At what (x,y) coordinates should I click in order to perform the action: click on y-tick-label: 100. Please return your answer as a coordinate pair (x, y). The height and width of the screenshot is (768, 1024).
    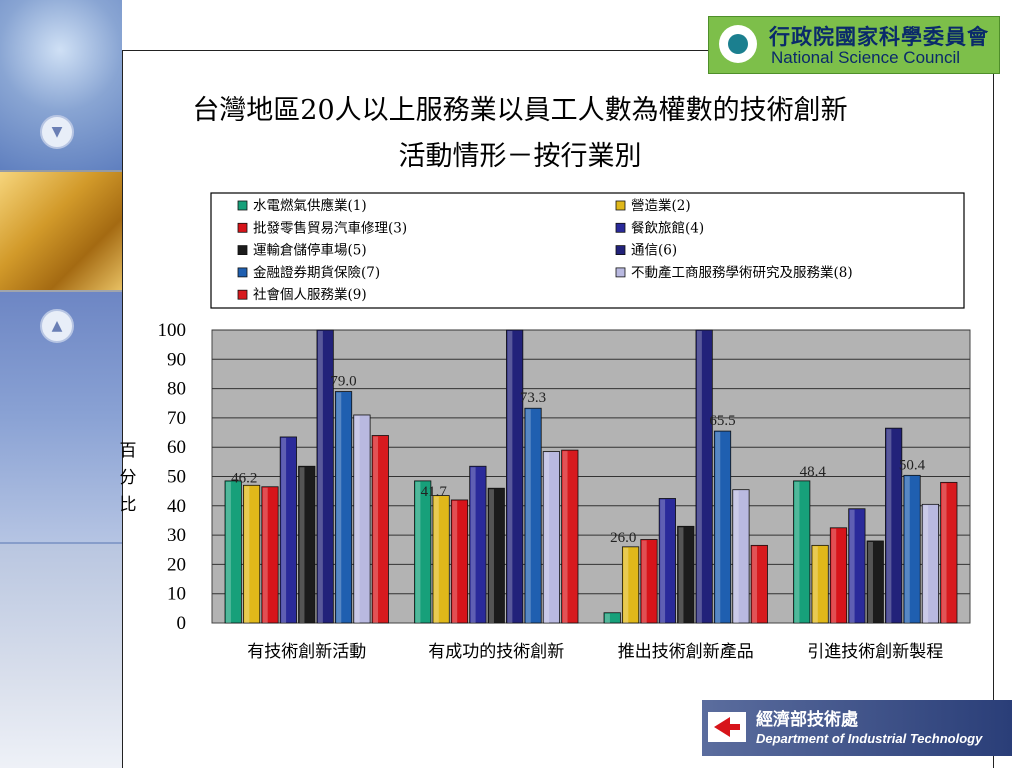
    Looking at the image, I should click on (172, 330).